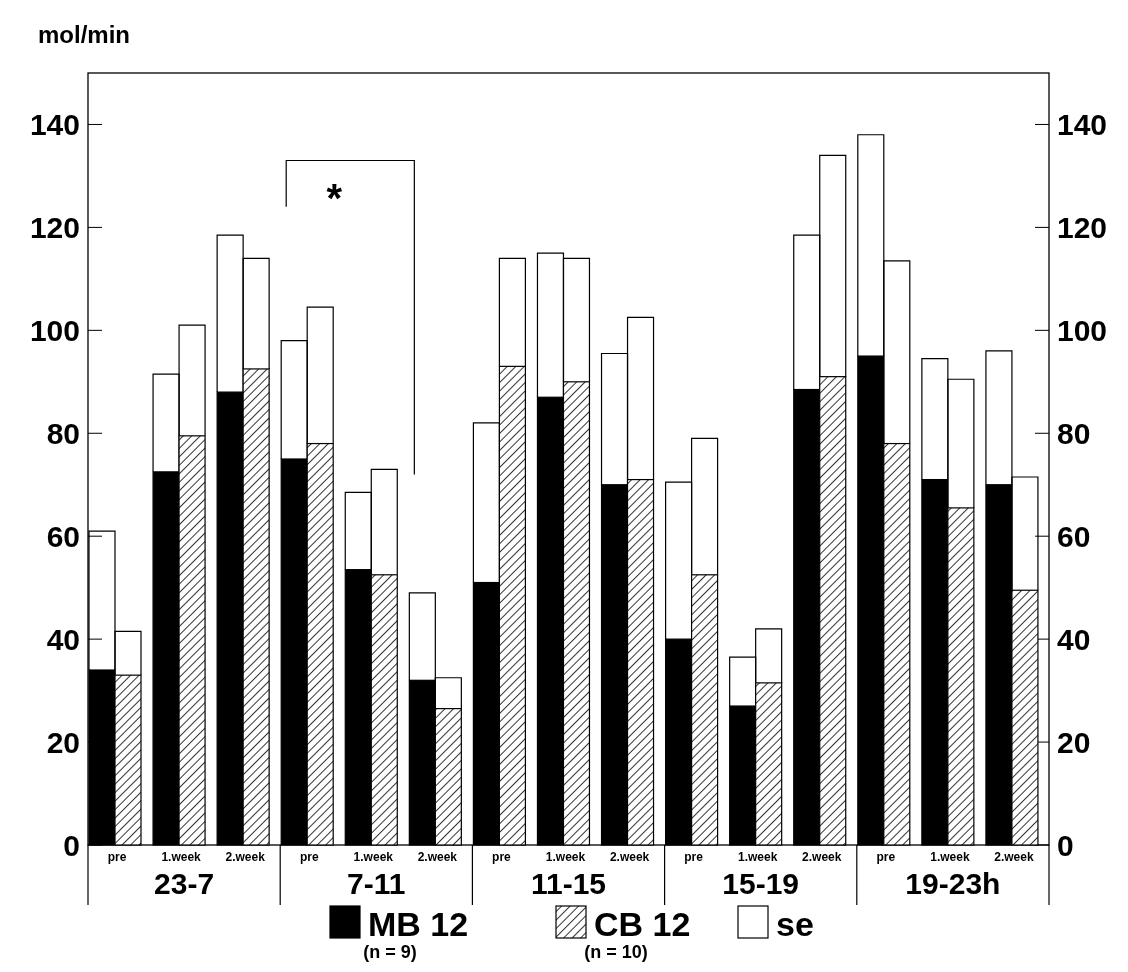  Describe the element at coordinates (568, 883) in the screenshot. I see `text: 11-15` at that location.